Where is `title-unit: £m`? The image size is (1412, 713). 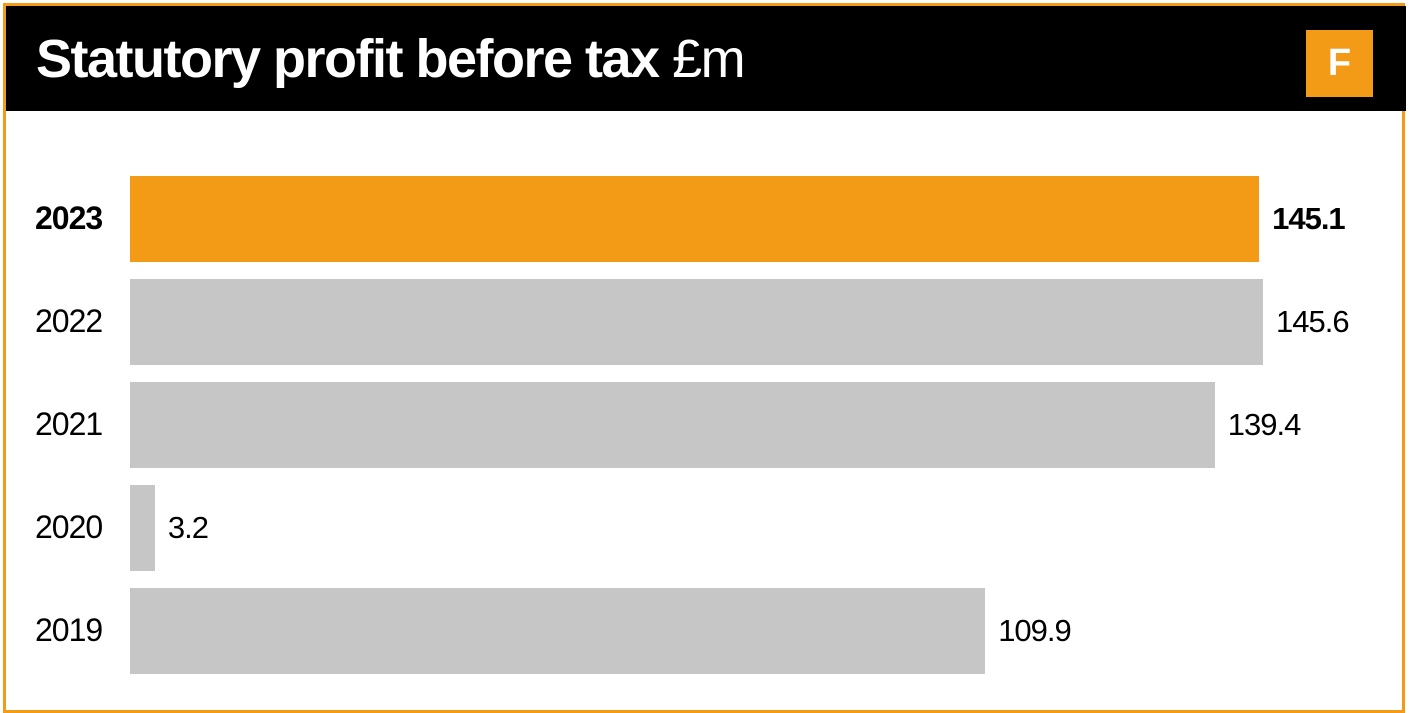
title-unit: £m is located at coordinates (709, 59).